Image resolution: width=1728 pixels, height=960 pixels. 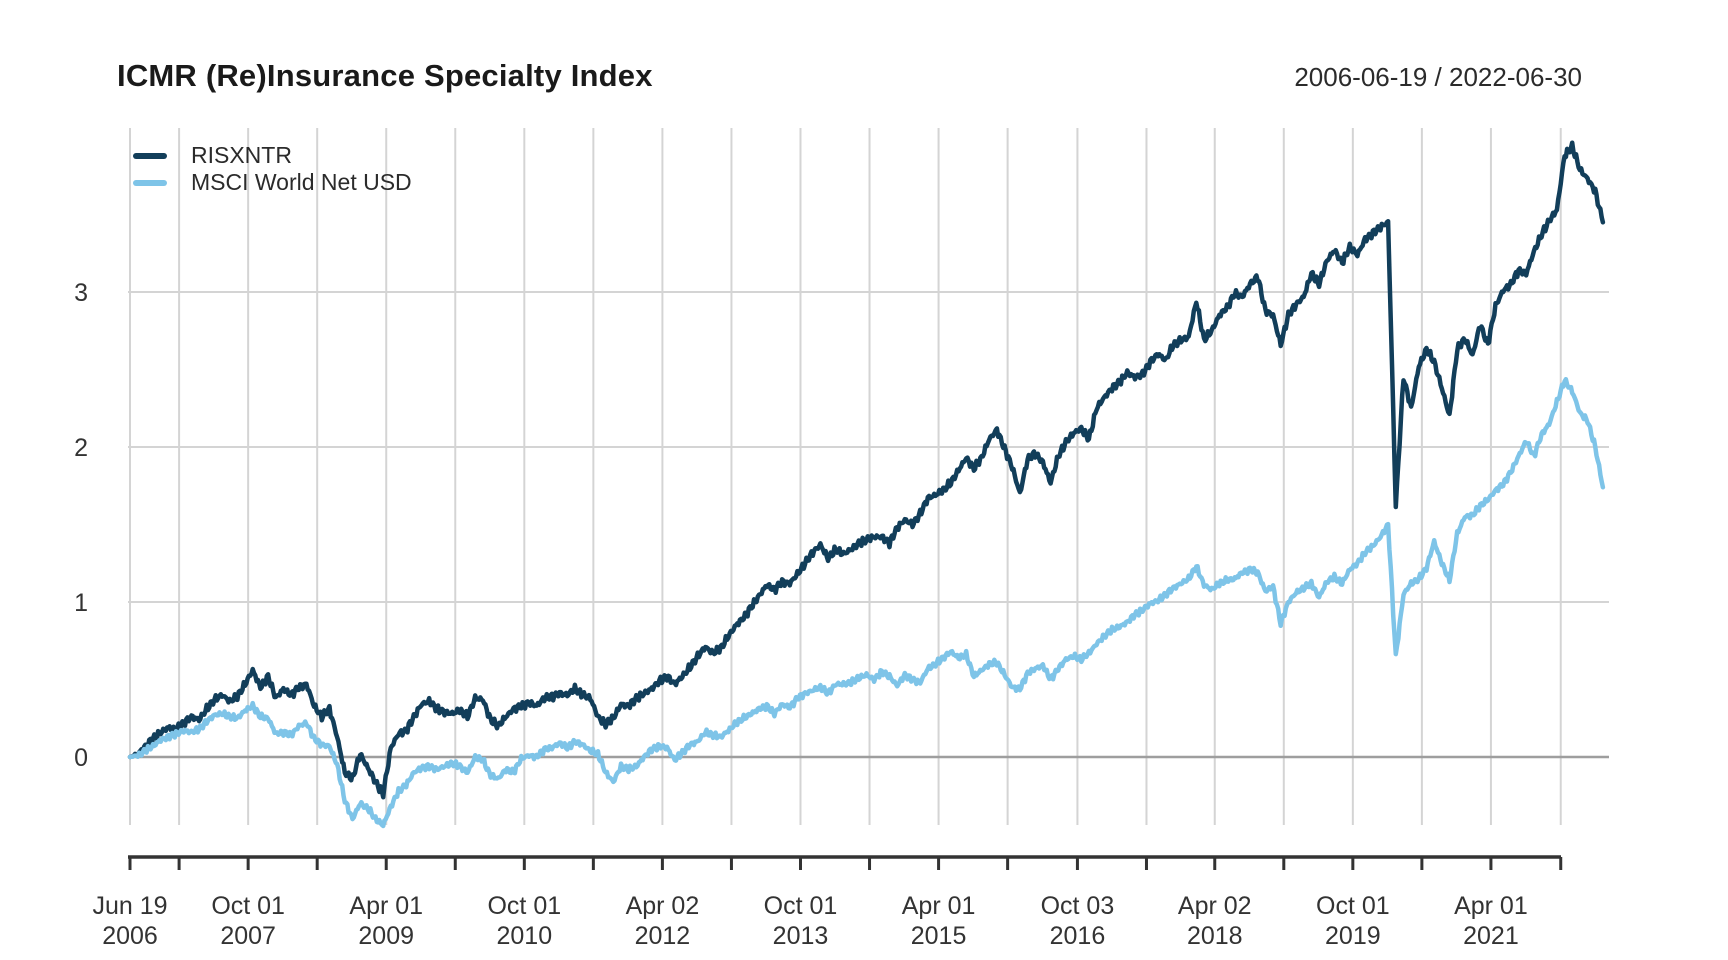 What do you see at coordinates (845, 862) in the screenshot?
I see `x-axis` at bounding box center [845, 862].